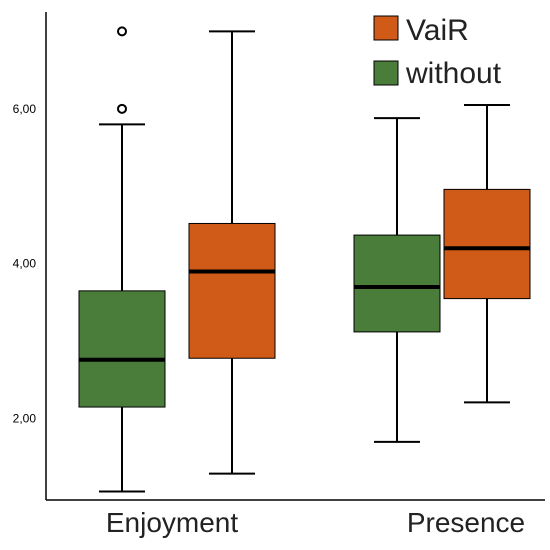 This screenshot has width=550, height=550. I want to click on legend-swatch-without, so click(386, 73).